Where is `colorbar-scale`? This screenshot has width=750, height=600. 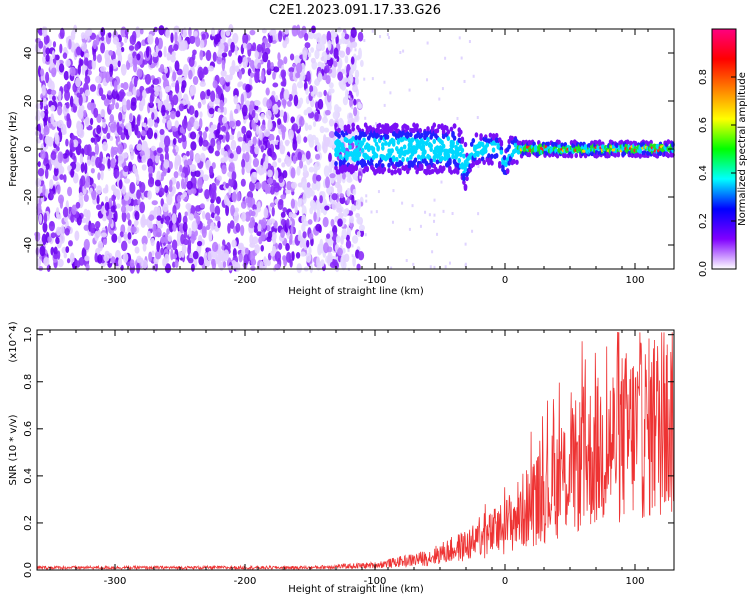
colorbar-scale is located at coordinates (724, 149).